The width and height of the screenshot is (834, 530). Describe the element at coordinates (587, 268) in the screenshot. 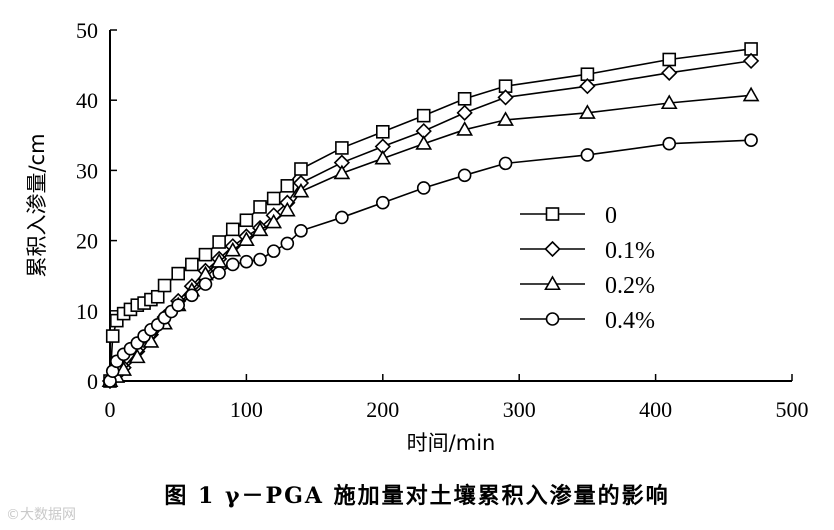

I see `legend: 0 0.1% 0.2% 0.4%` at that location.